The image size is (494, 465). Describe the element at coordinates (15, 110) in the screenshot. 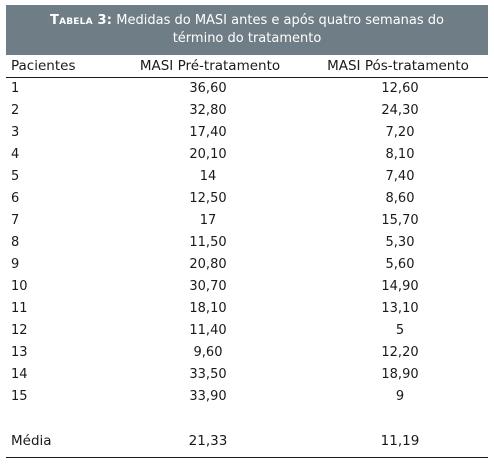

I see `patient-number: 2` at that location.